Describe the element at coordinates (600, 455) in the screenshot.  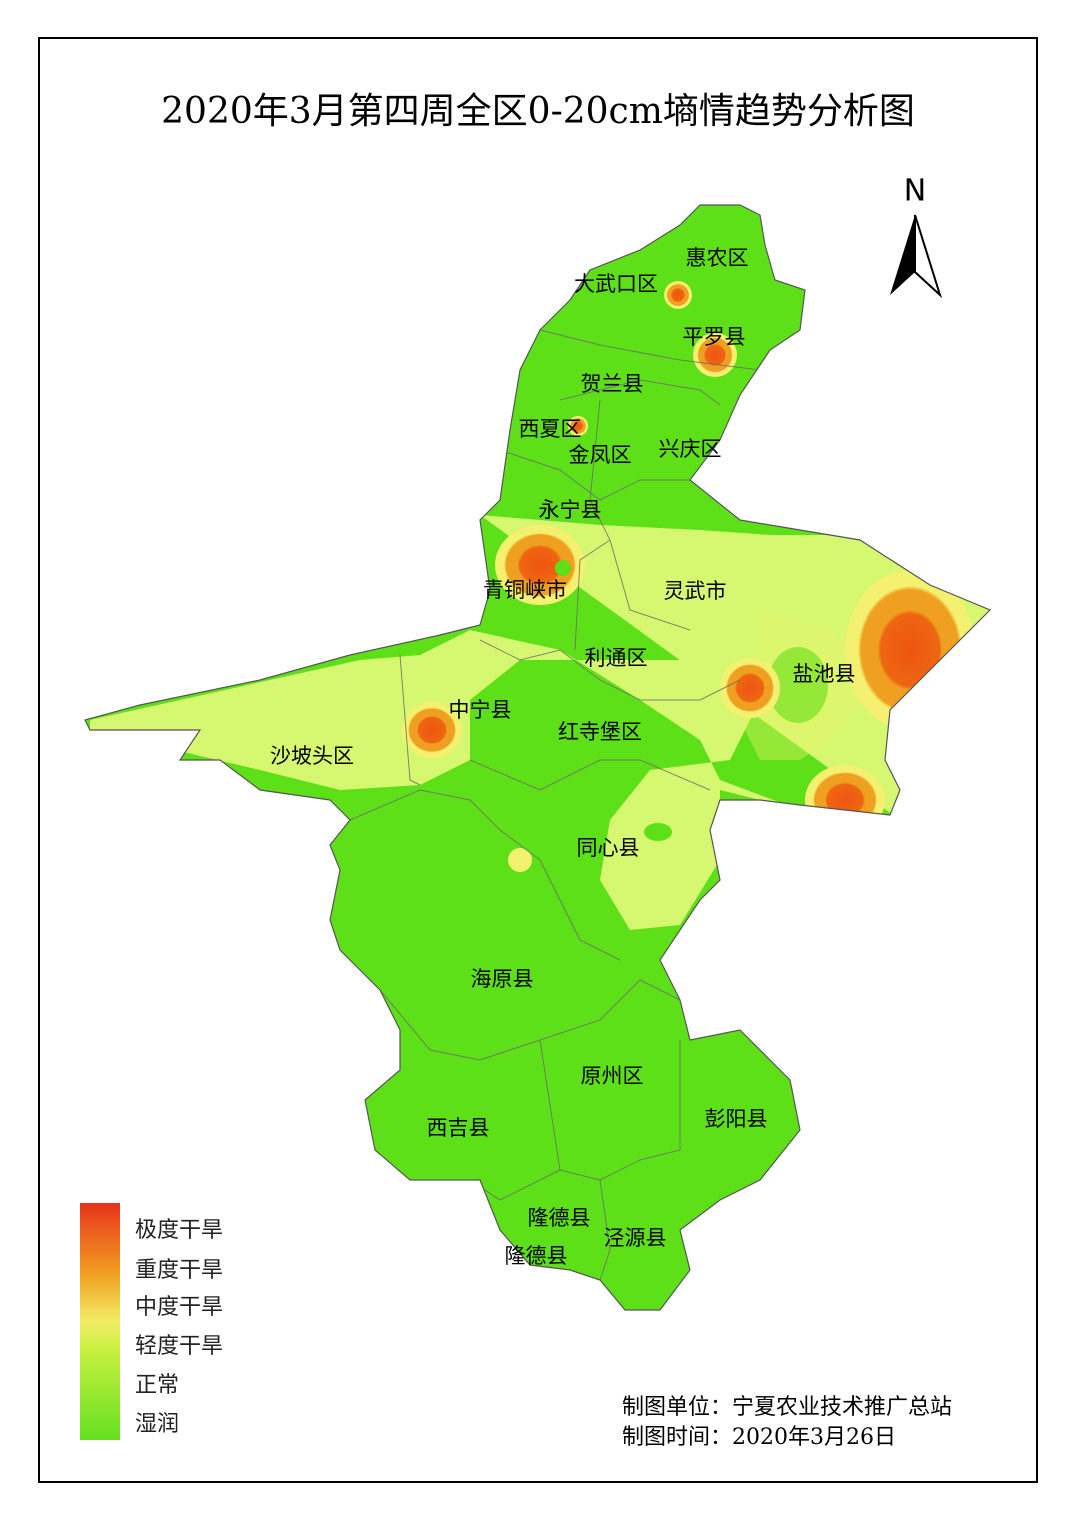
I see `district-label: 金凤区` at that location.